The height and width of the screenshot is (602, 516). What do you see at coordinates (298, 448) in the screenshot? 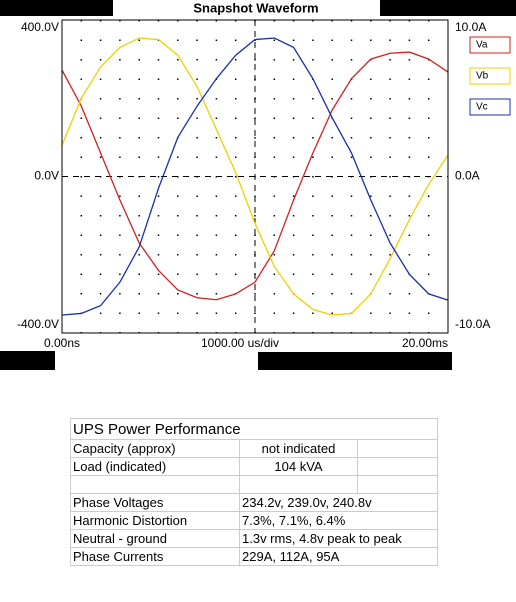
I see `cell: not indicated` at bounding box center [298, 448].